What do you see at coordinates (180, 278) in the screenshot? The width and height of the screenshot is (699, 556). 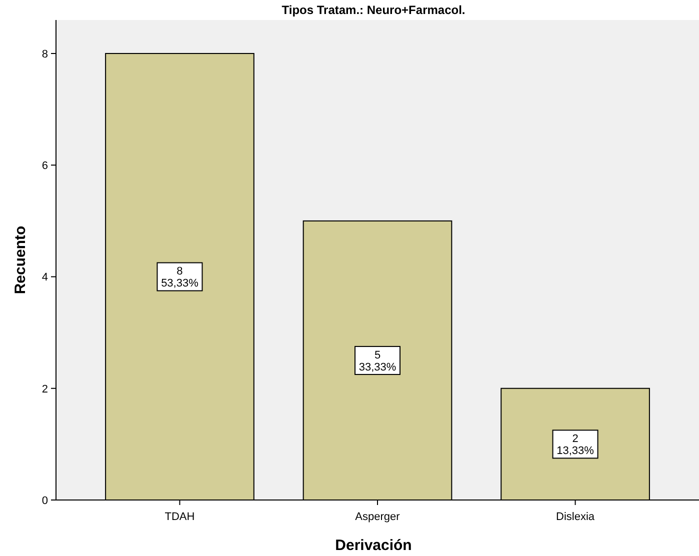 I see `data-label: 8 53,33%` at bounding box center [180, 278].